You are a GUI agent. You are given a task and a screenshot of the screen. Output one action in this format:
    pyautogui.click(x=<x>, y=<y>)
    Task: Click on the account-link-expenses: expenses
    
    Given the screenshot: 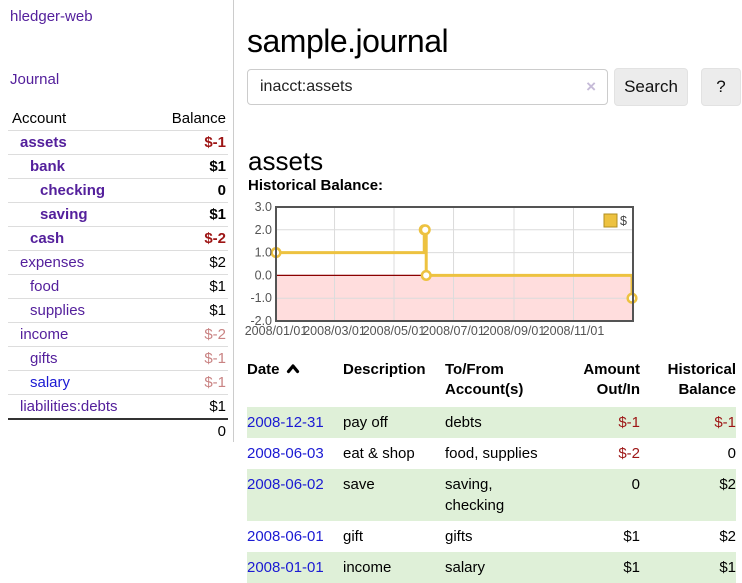 What is the action you would take?
    pyautogui.click(x=52, y=262)
    